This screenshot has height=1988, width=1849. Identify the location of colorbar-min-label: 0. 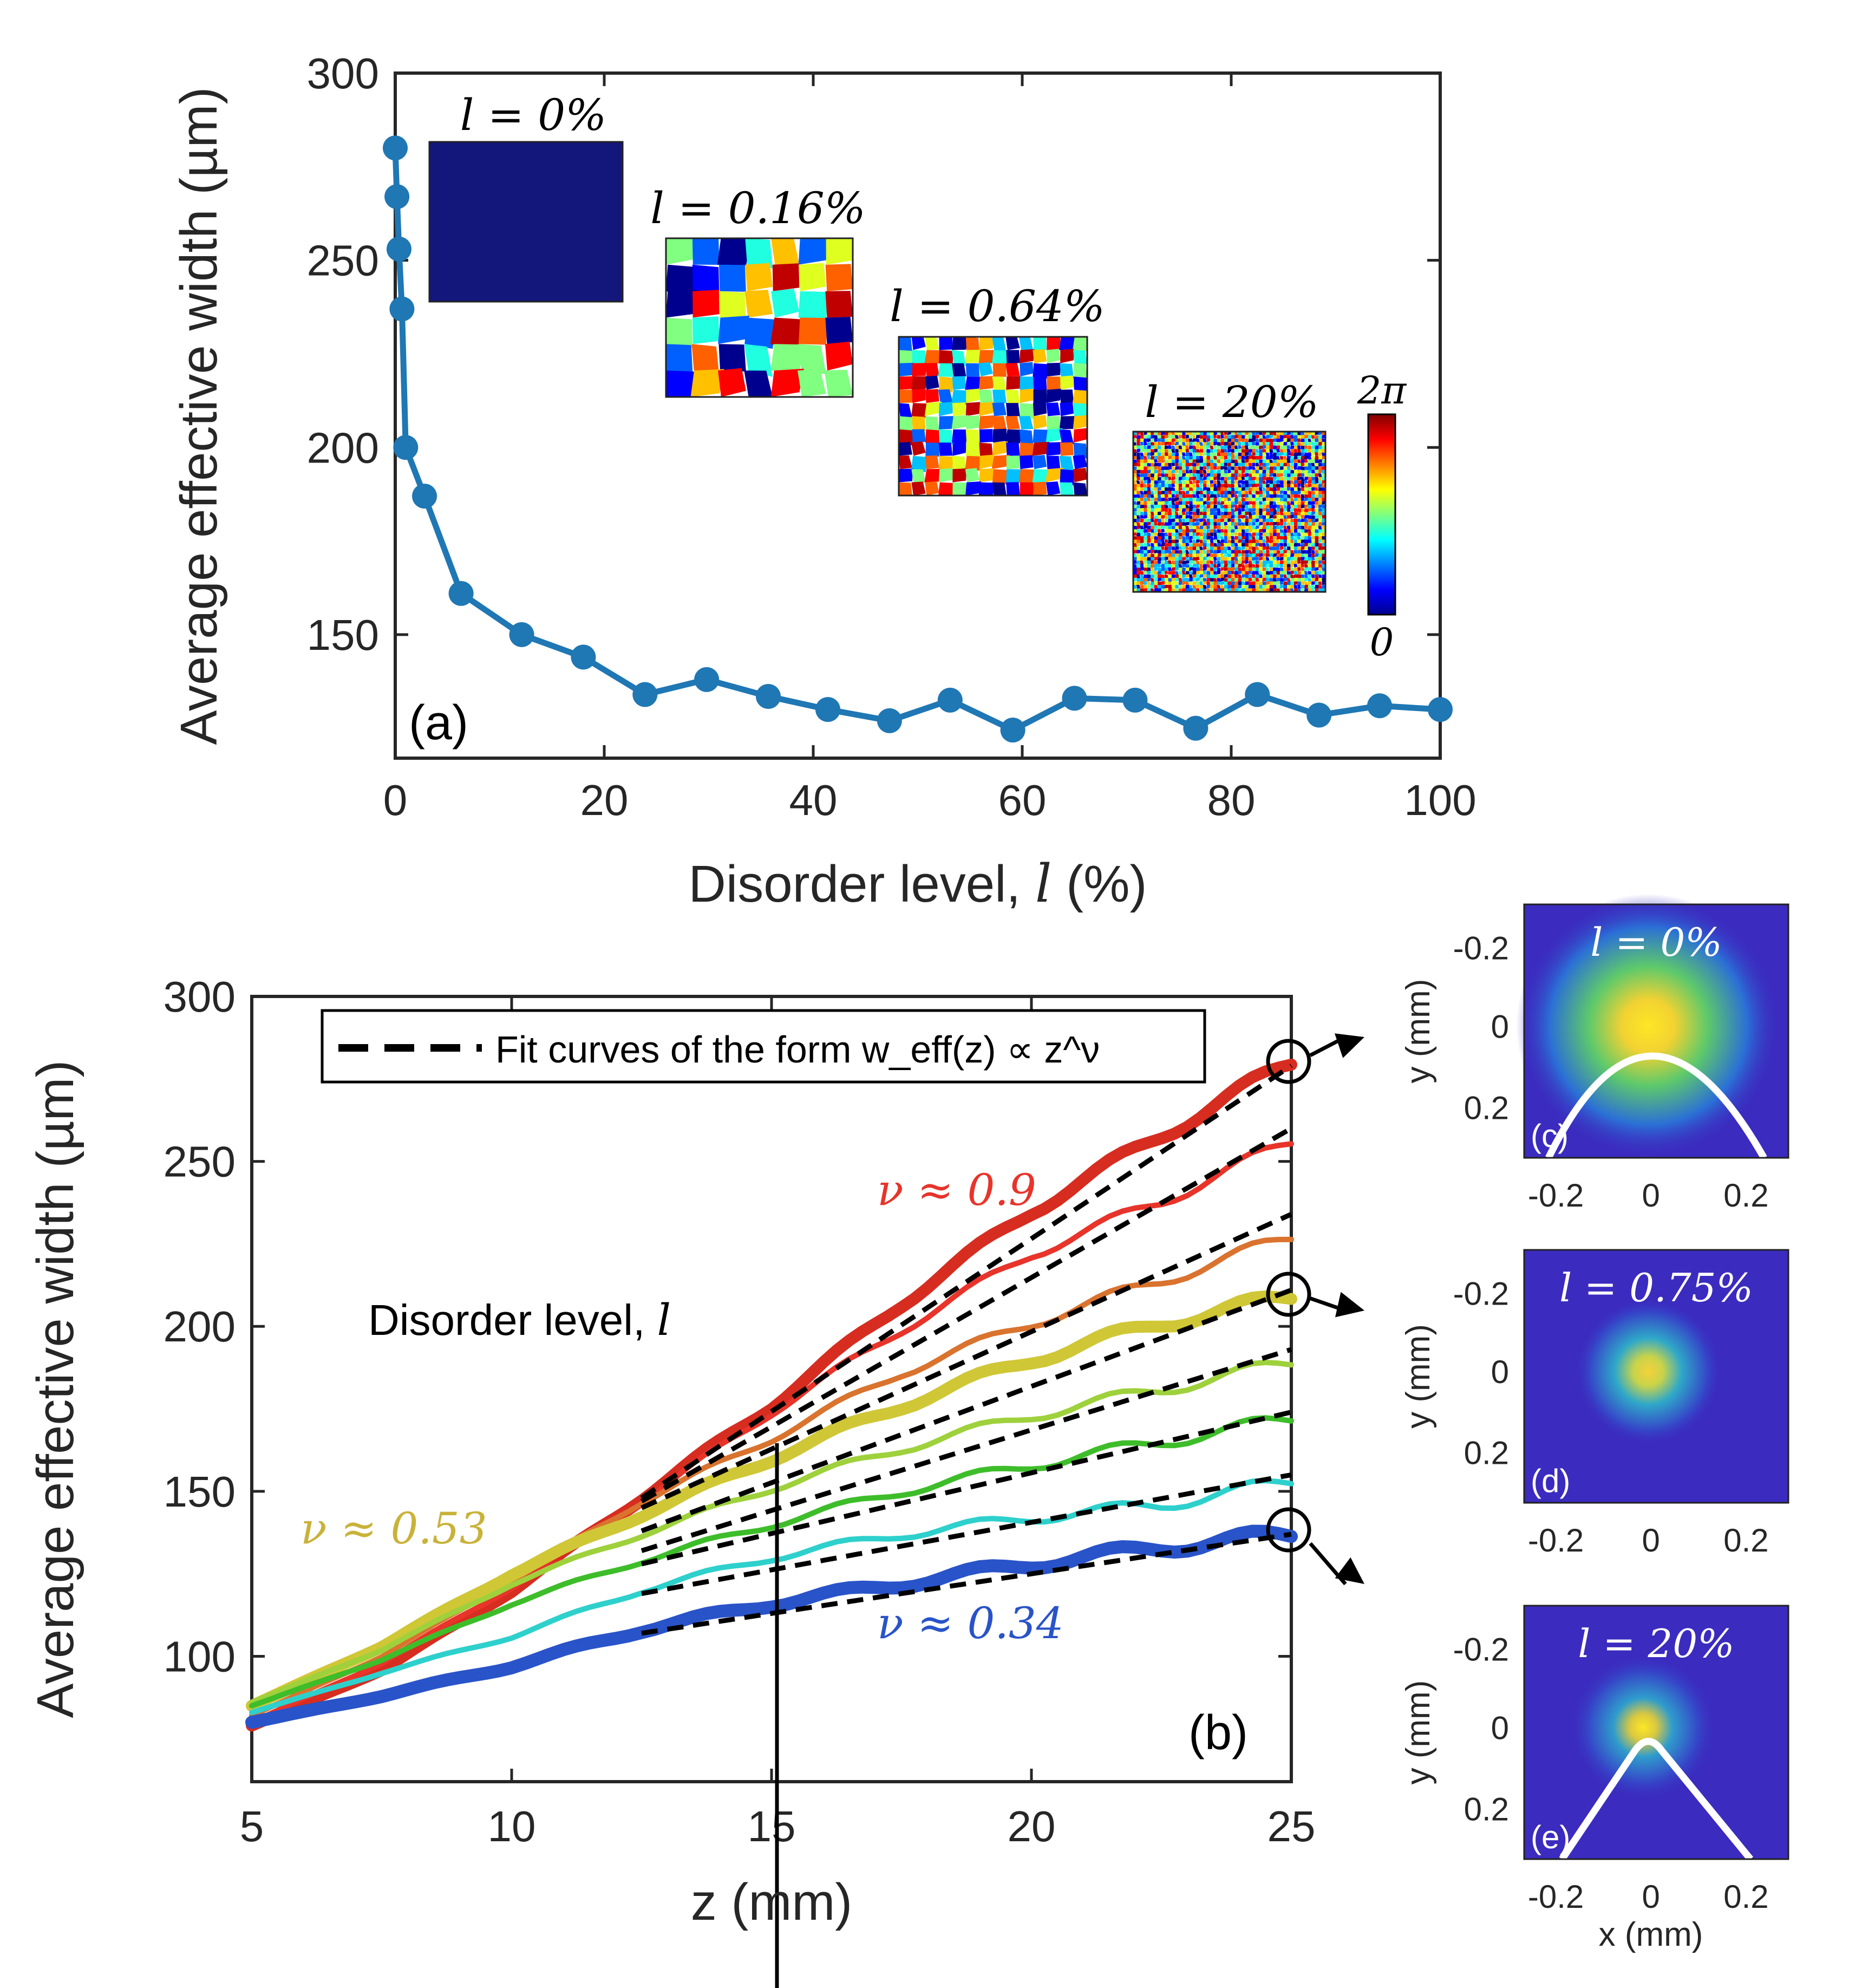
(1382, 642).